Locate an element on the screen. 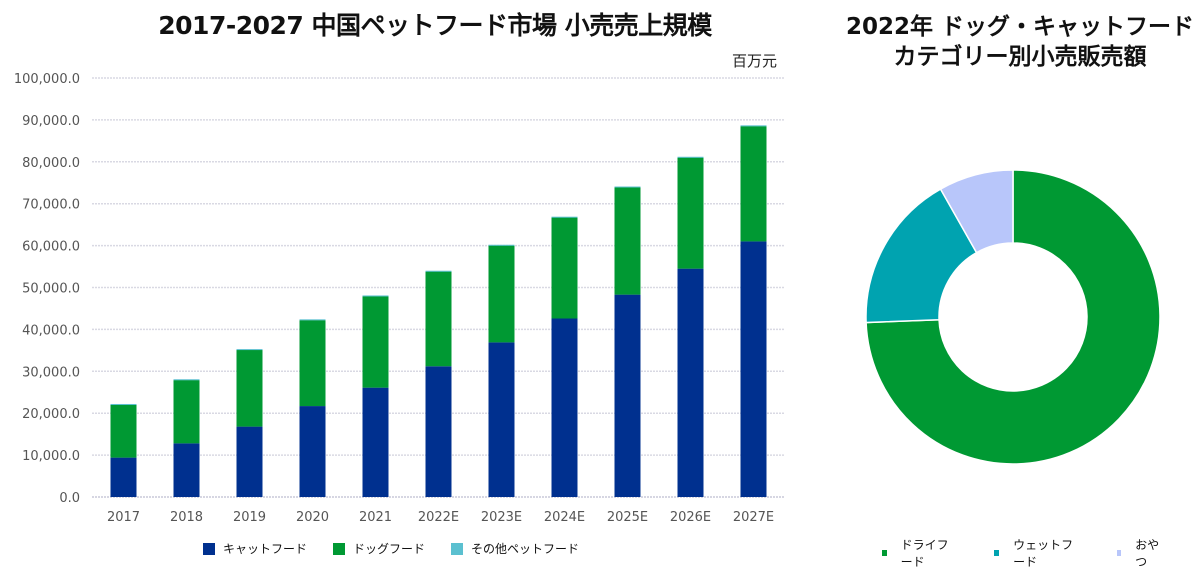 The height and width of the screenshot is (570, 1200). x-tick-label: 2018 is located at coordinates (186, 517).